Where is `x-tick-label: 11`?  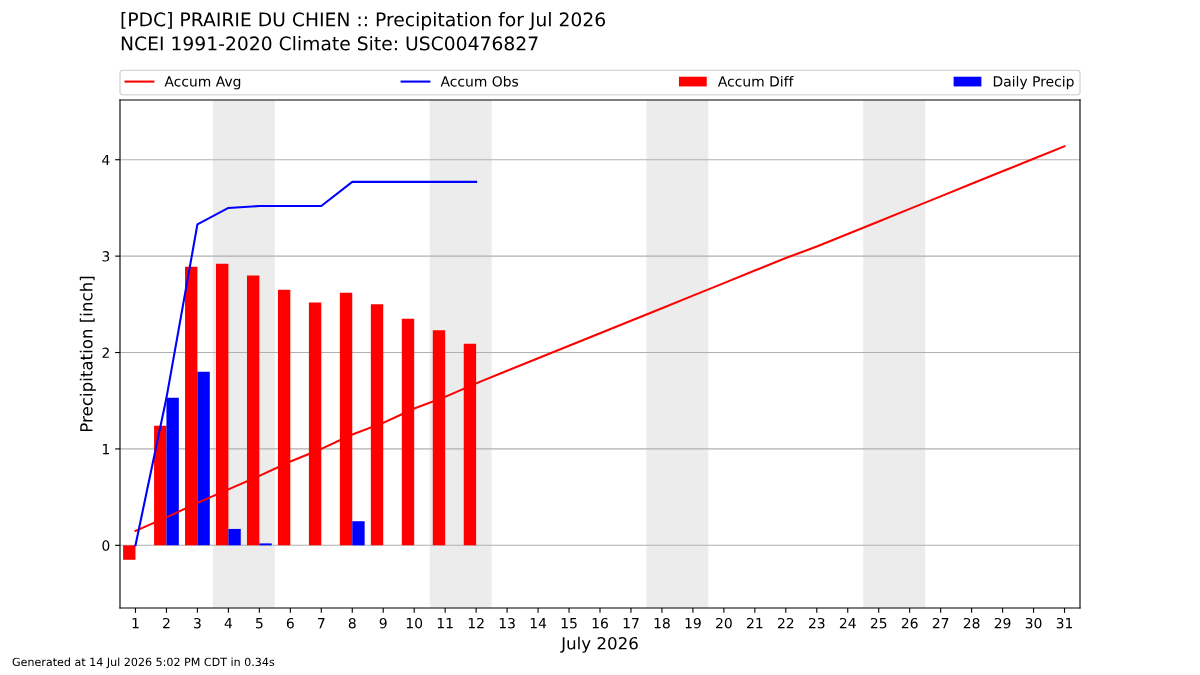
x-tick-label: 11 is located at coordinates (445, 623).